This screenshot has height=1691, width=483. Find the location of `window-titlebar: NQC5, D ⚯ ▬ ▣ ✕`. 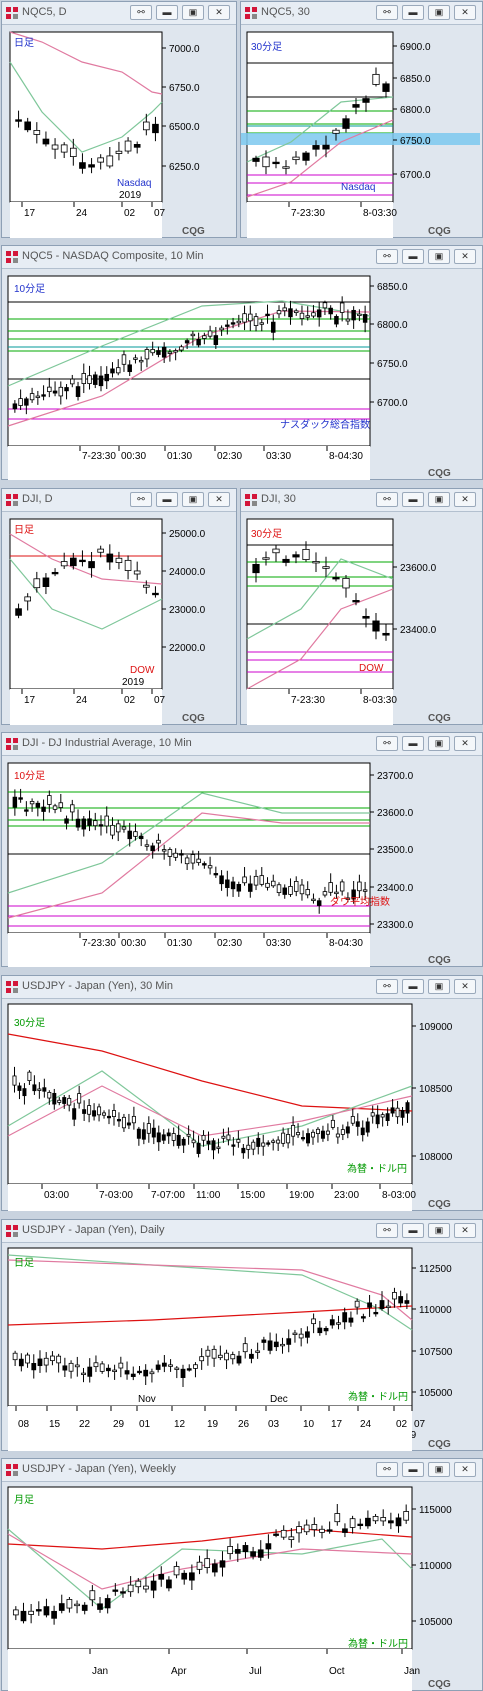

window-titlebar: NQC5, D ⚯ ▬ ▣ ✕ is located at coordinates (119, 13).